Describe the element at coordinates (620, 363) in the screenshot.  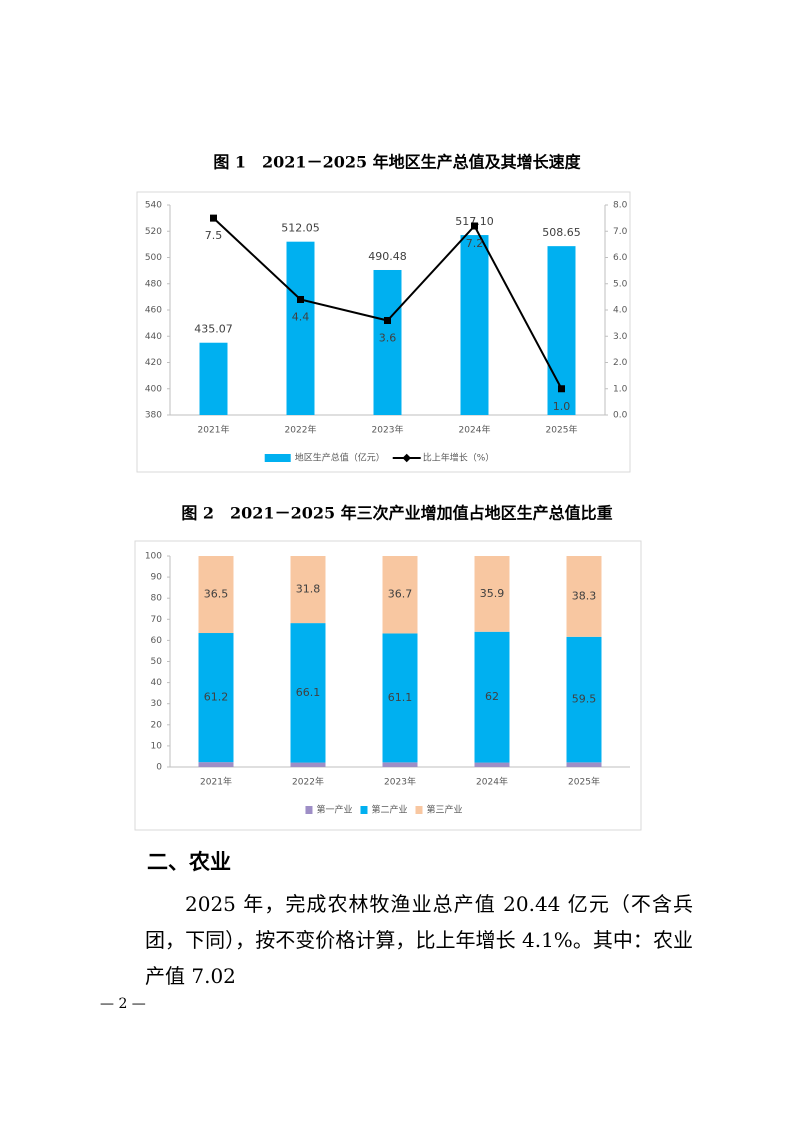
I see `y2-tick-label: 2.0` at that location.